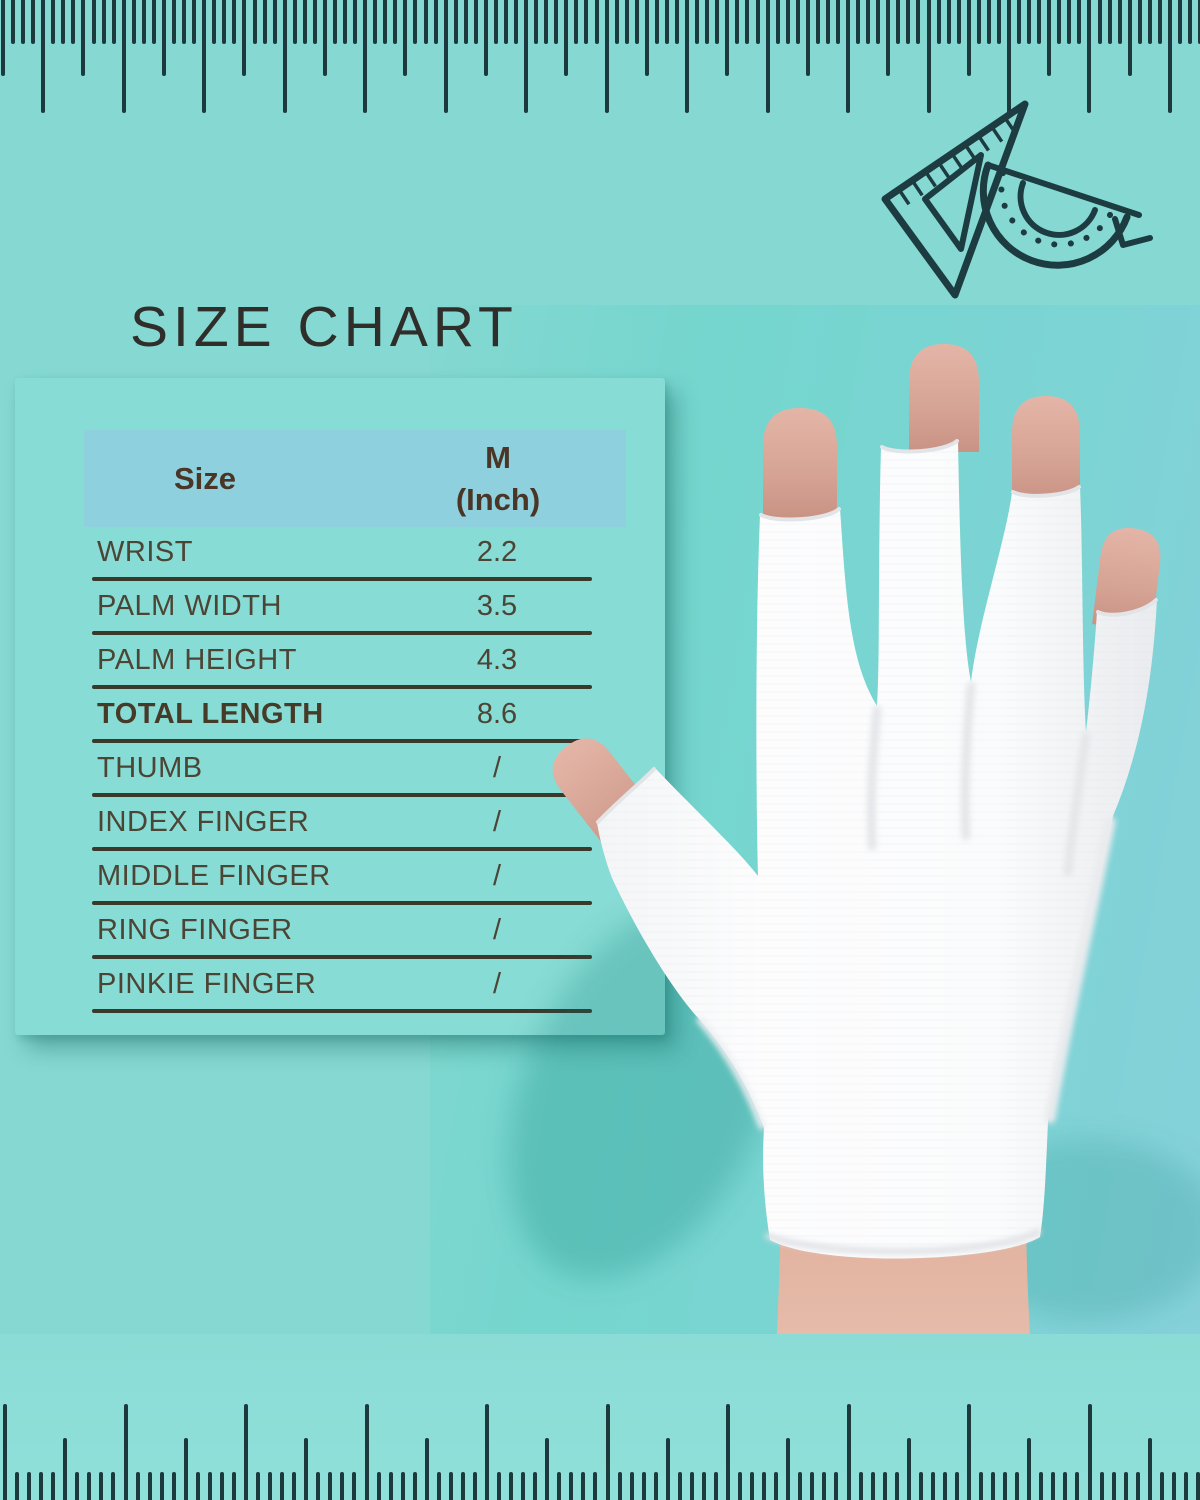 This screenshot has height=1500, width=1200. Describe the element at coordinates (207, 983) in the screenshot. I see `row-label: PINKIE FINGER` at that location.